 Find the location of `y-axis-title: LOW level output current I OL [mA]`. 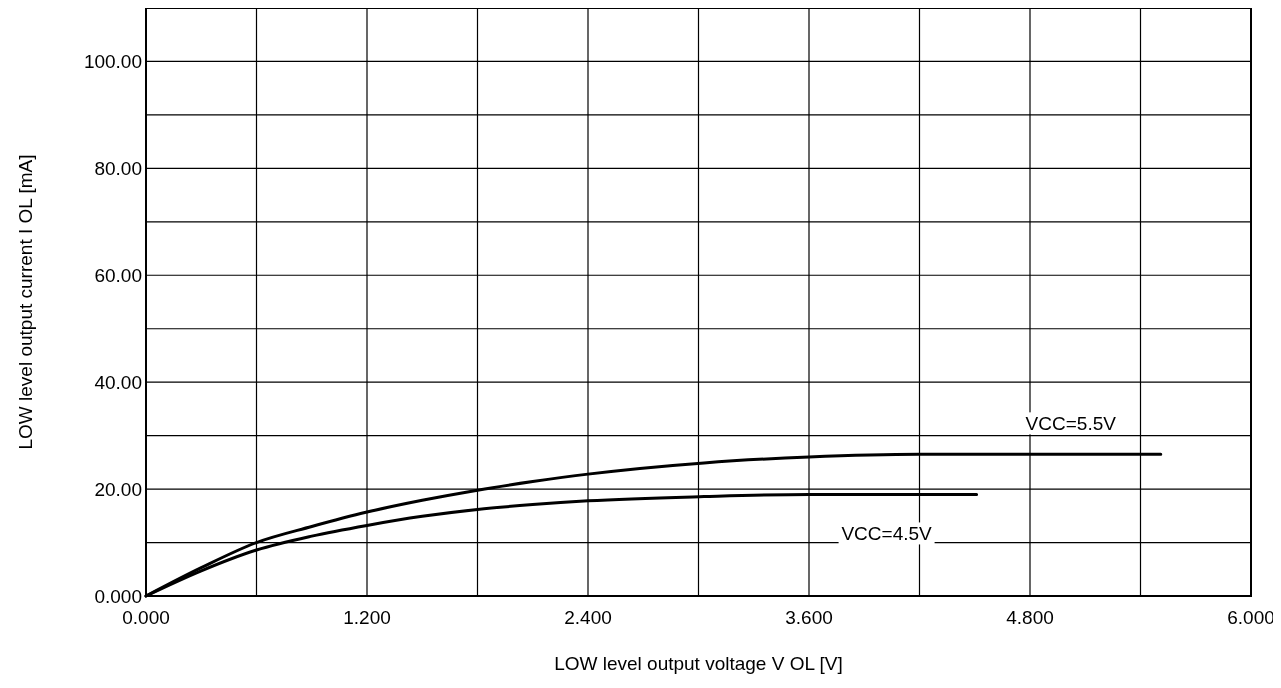

y-axis-title: LOW level output current I OL [mA] is located at coordinates (25, 302).